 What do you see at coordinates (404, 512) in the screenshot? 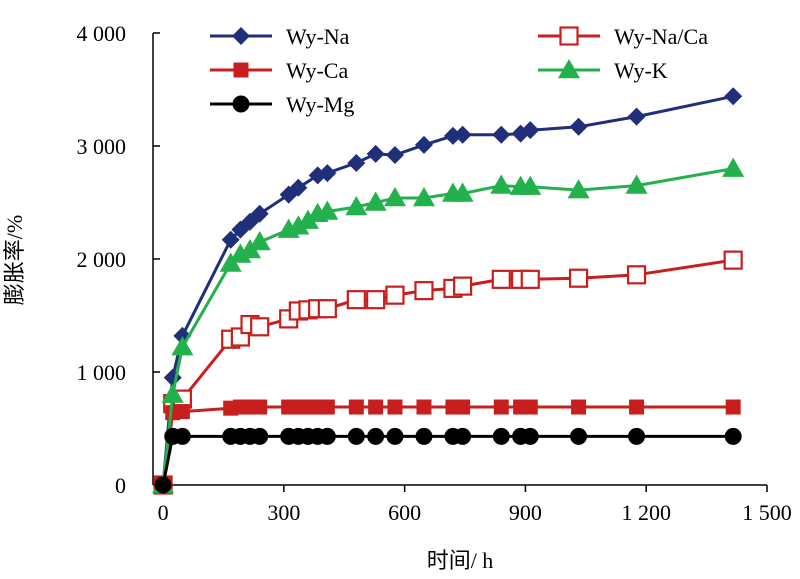
I see `x-tick-label: 600` at bounding box center [404, 512].